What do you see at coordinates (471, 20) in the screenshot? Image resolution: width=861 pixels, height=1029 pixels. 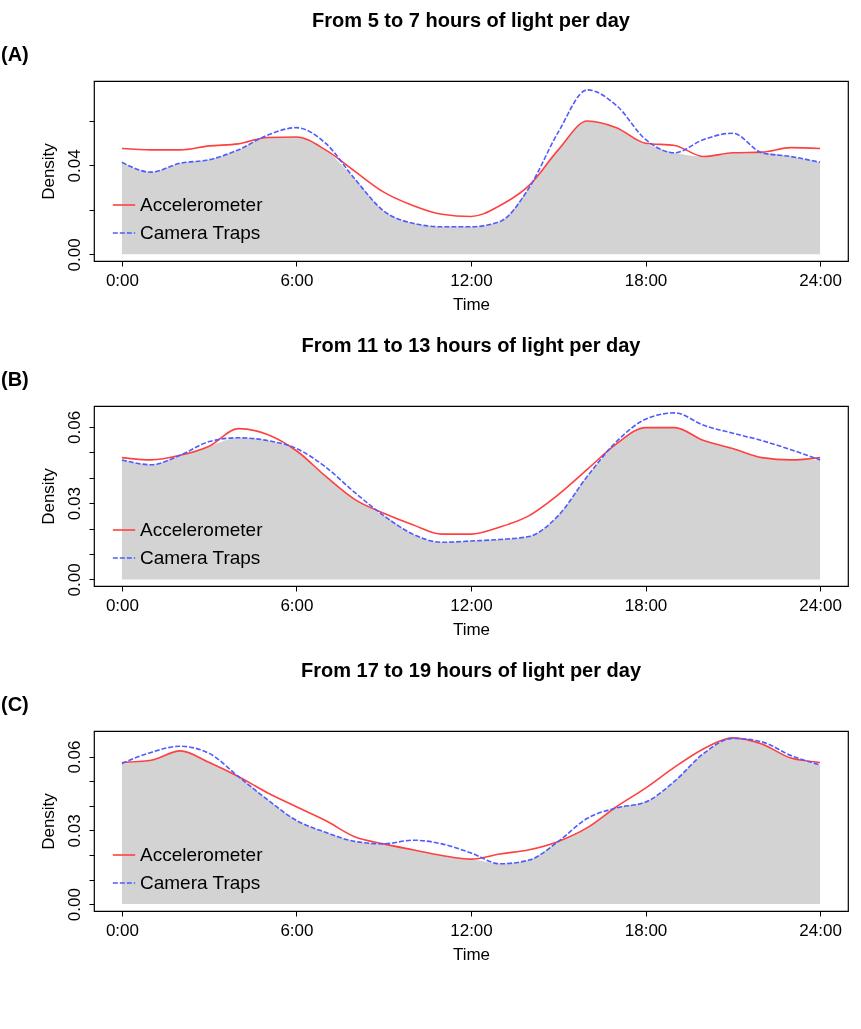 I see `chart-title: From 5 to 7 hours of light per day` at bounding box center [471, 20].